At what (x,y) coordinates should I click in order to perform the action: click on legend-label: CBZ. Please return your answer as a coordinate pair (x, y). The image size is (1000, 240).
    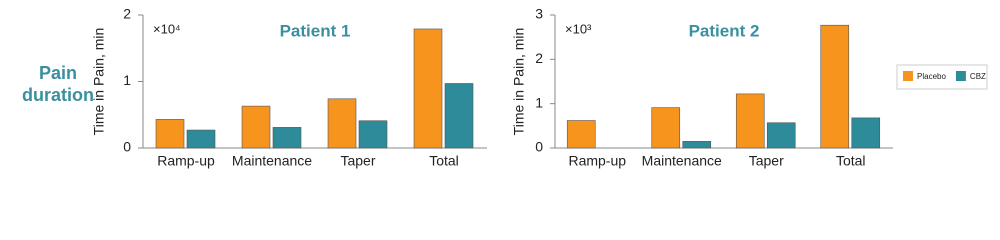
    Looking at the image, I should click on (978, 76).